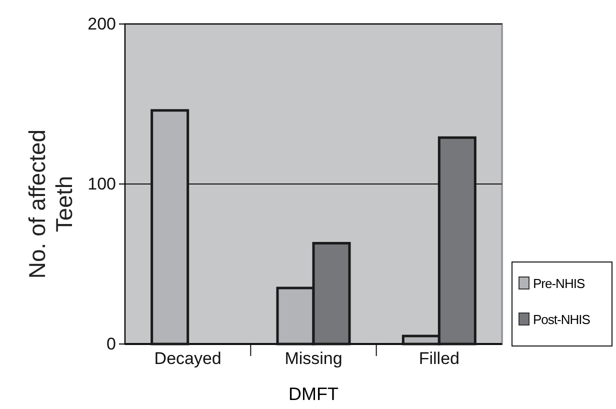  What do you see at coordinates (313, 358) in the screenshot?
I see `x-tick-label: Missing` at bounding box center [313, 358].